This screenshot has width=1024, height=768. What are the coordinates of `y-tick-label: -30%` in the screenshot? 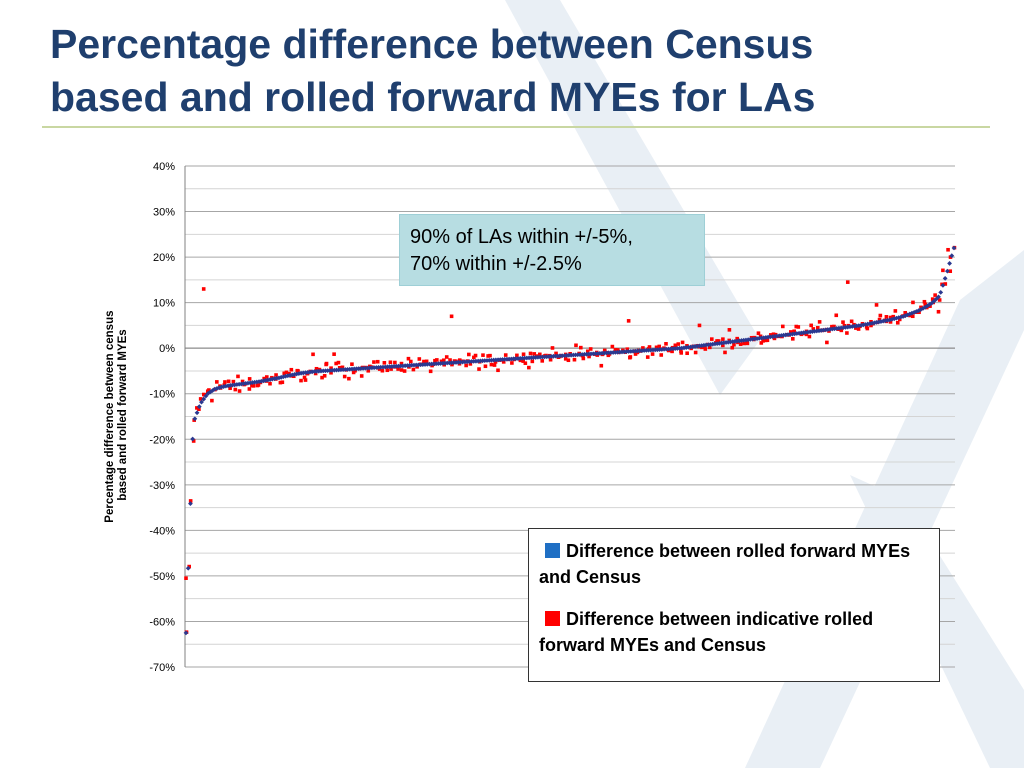 It's located at (162, 486).